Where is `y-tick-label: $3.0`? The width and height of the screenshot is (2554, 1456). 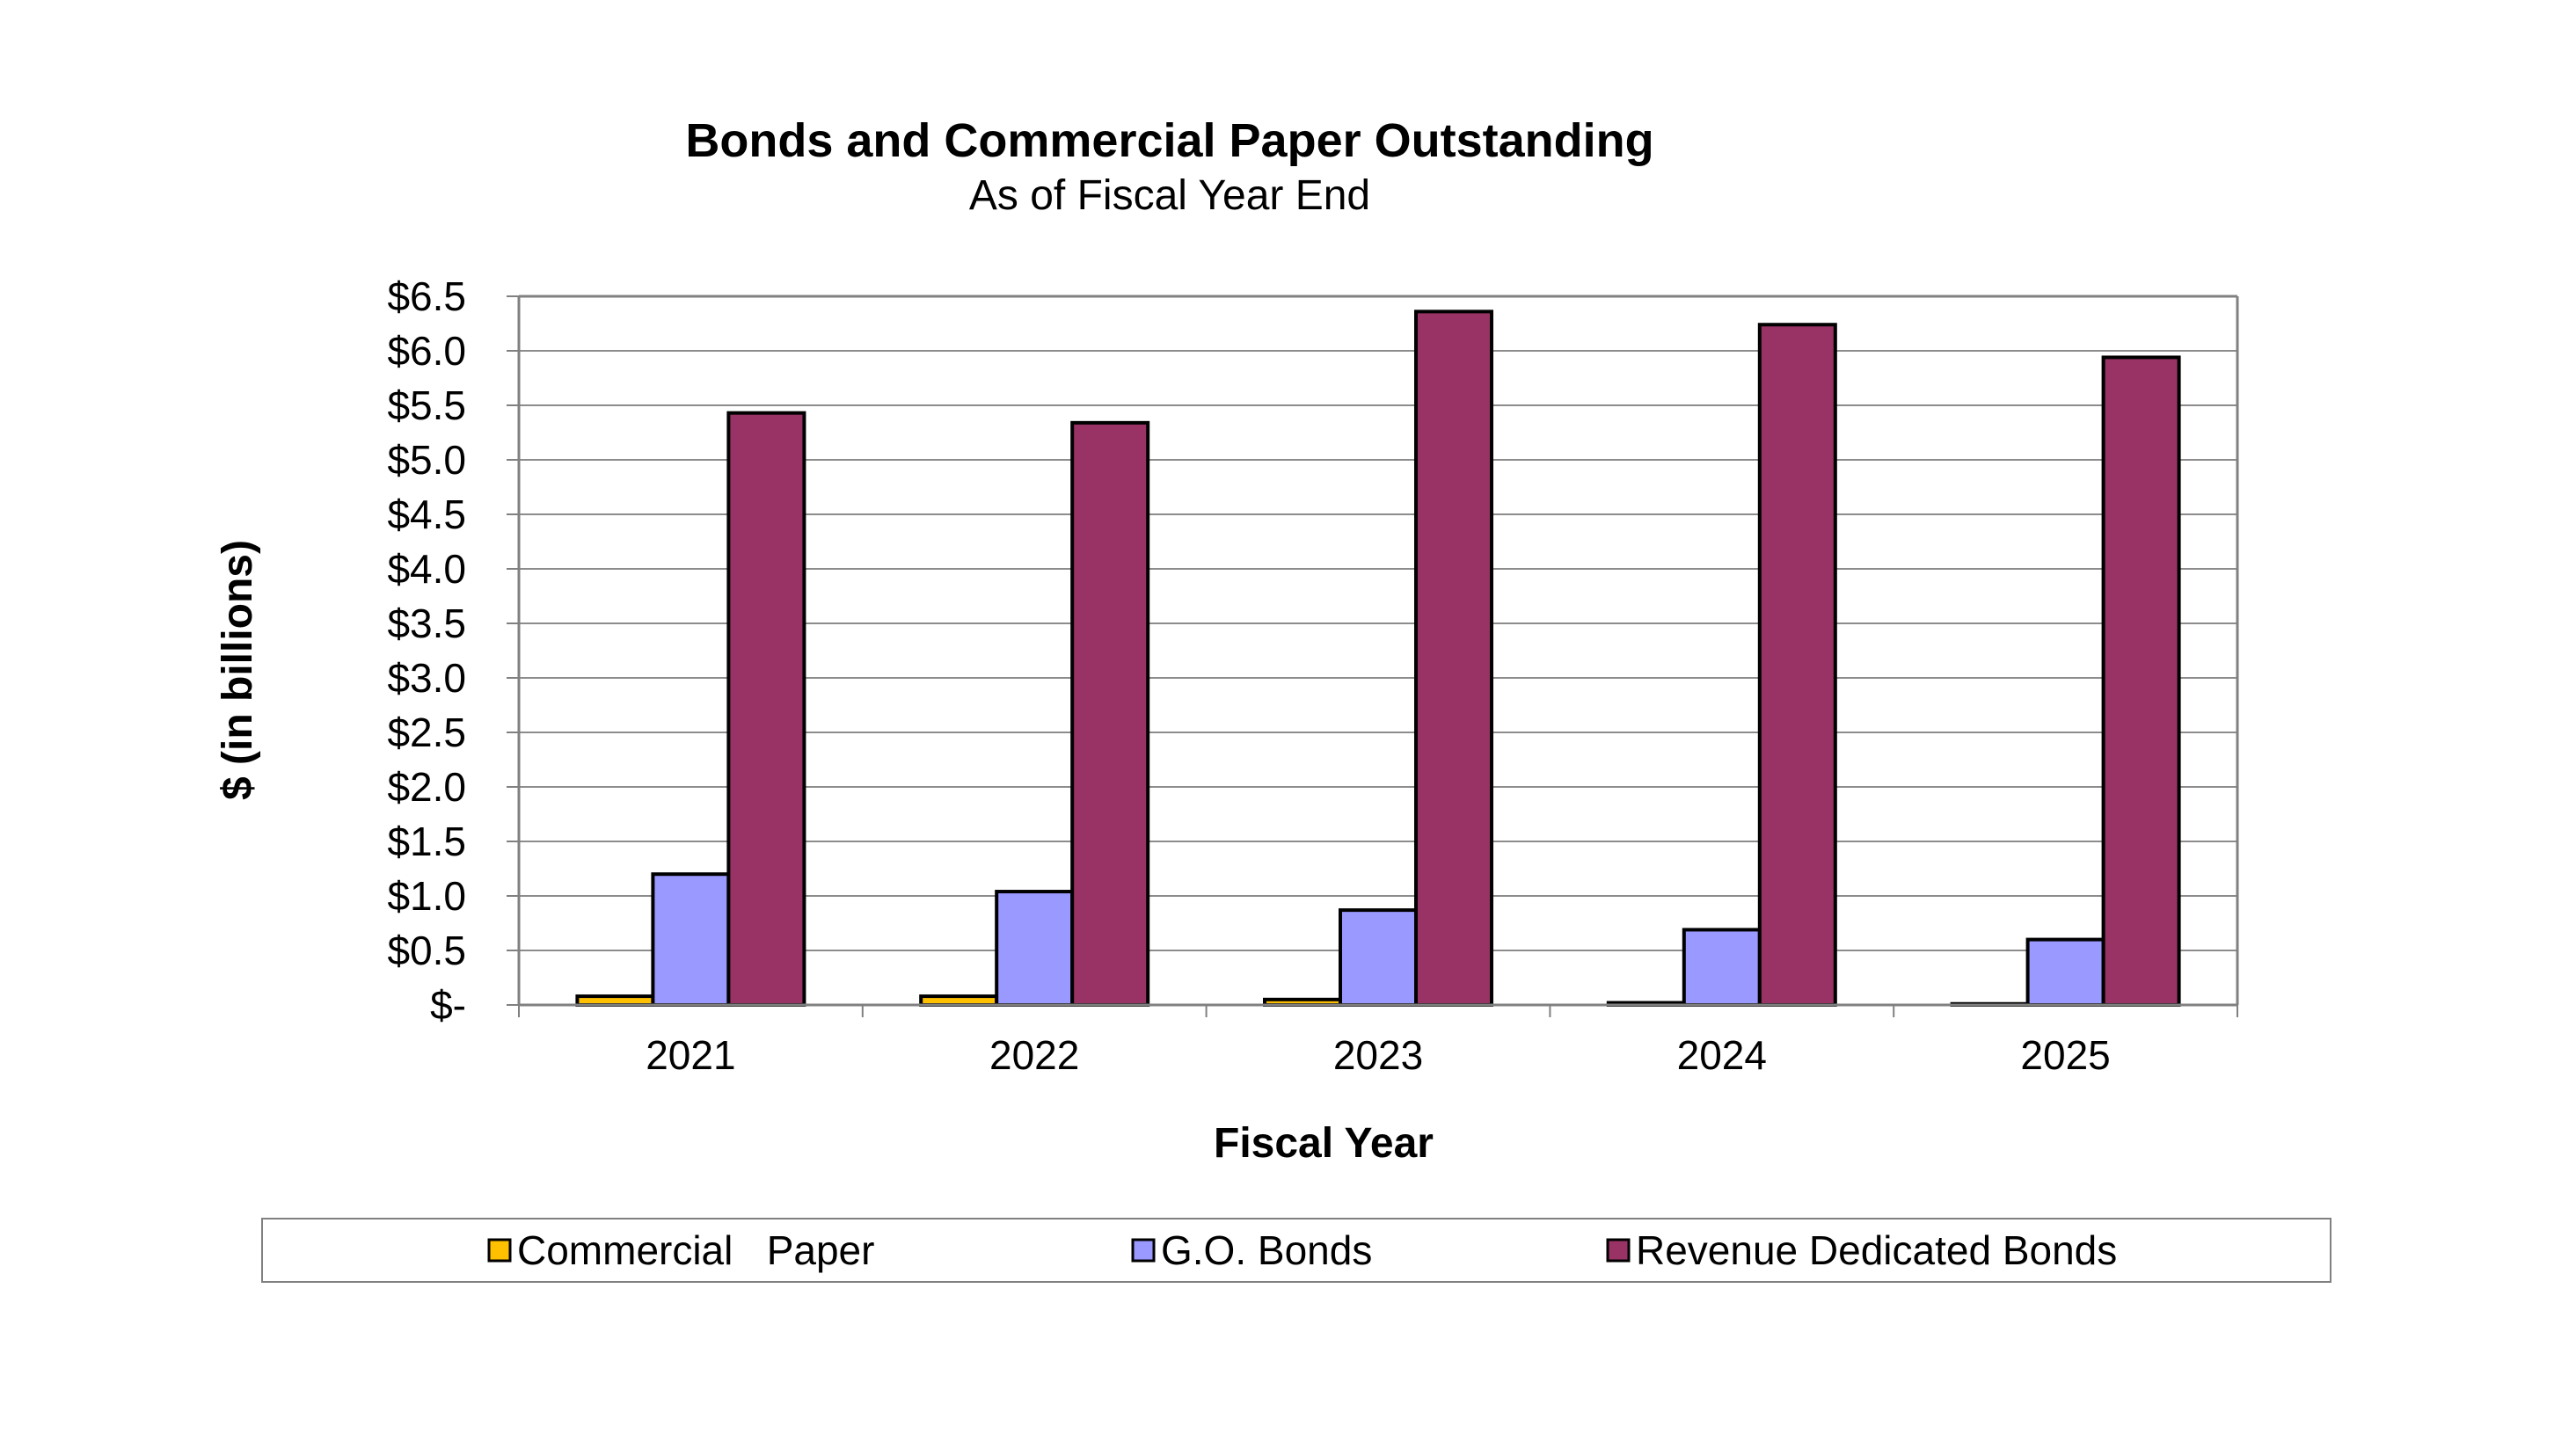 y-tick-label: $3.0 is located at coordinates (426, 678).